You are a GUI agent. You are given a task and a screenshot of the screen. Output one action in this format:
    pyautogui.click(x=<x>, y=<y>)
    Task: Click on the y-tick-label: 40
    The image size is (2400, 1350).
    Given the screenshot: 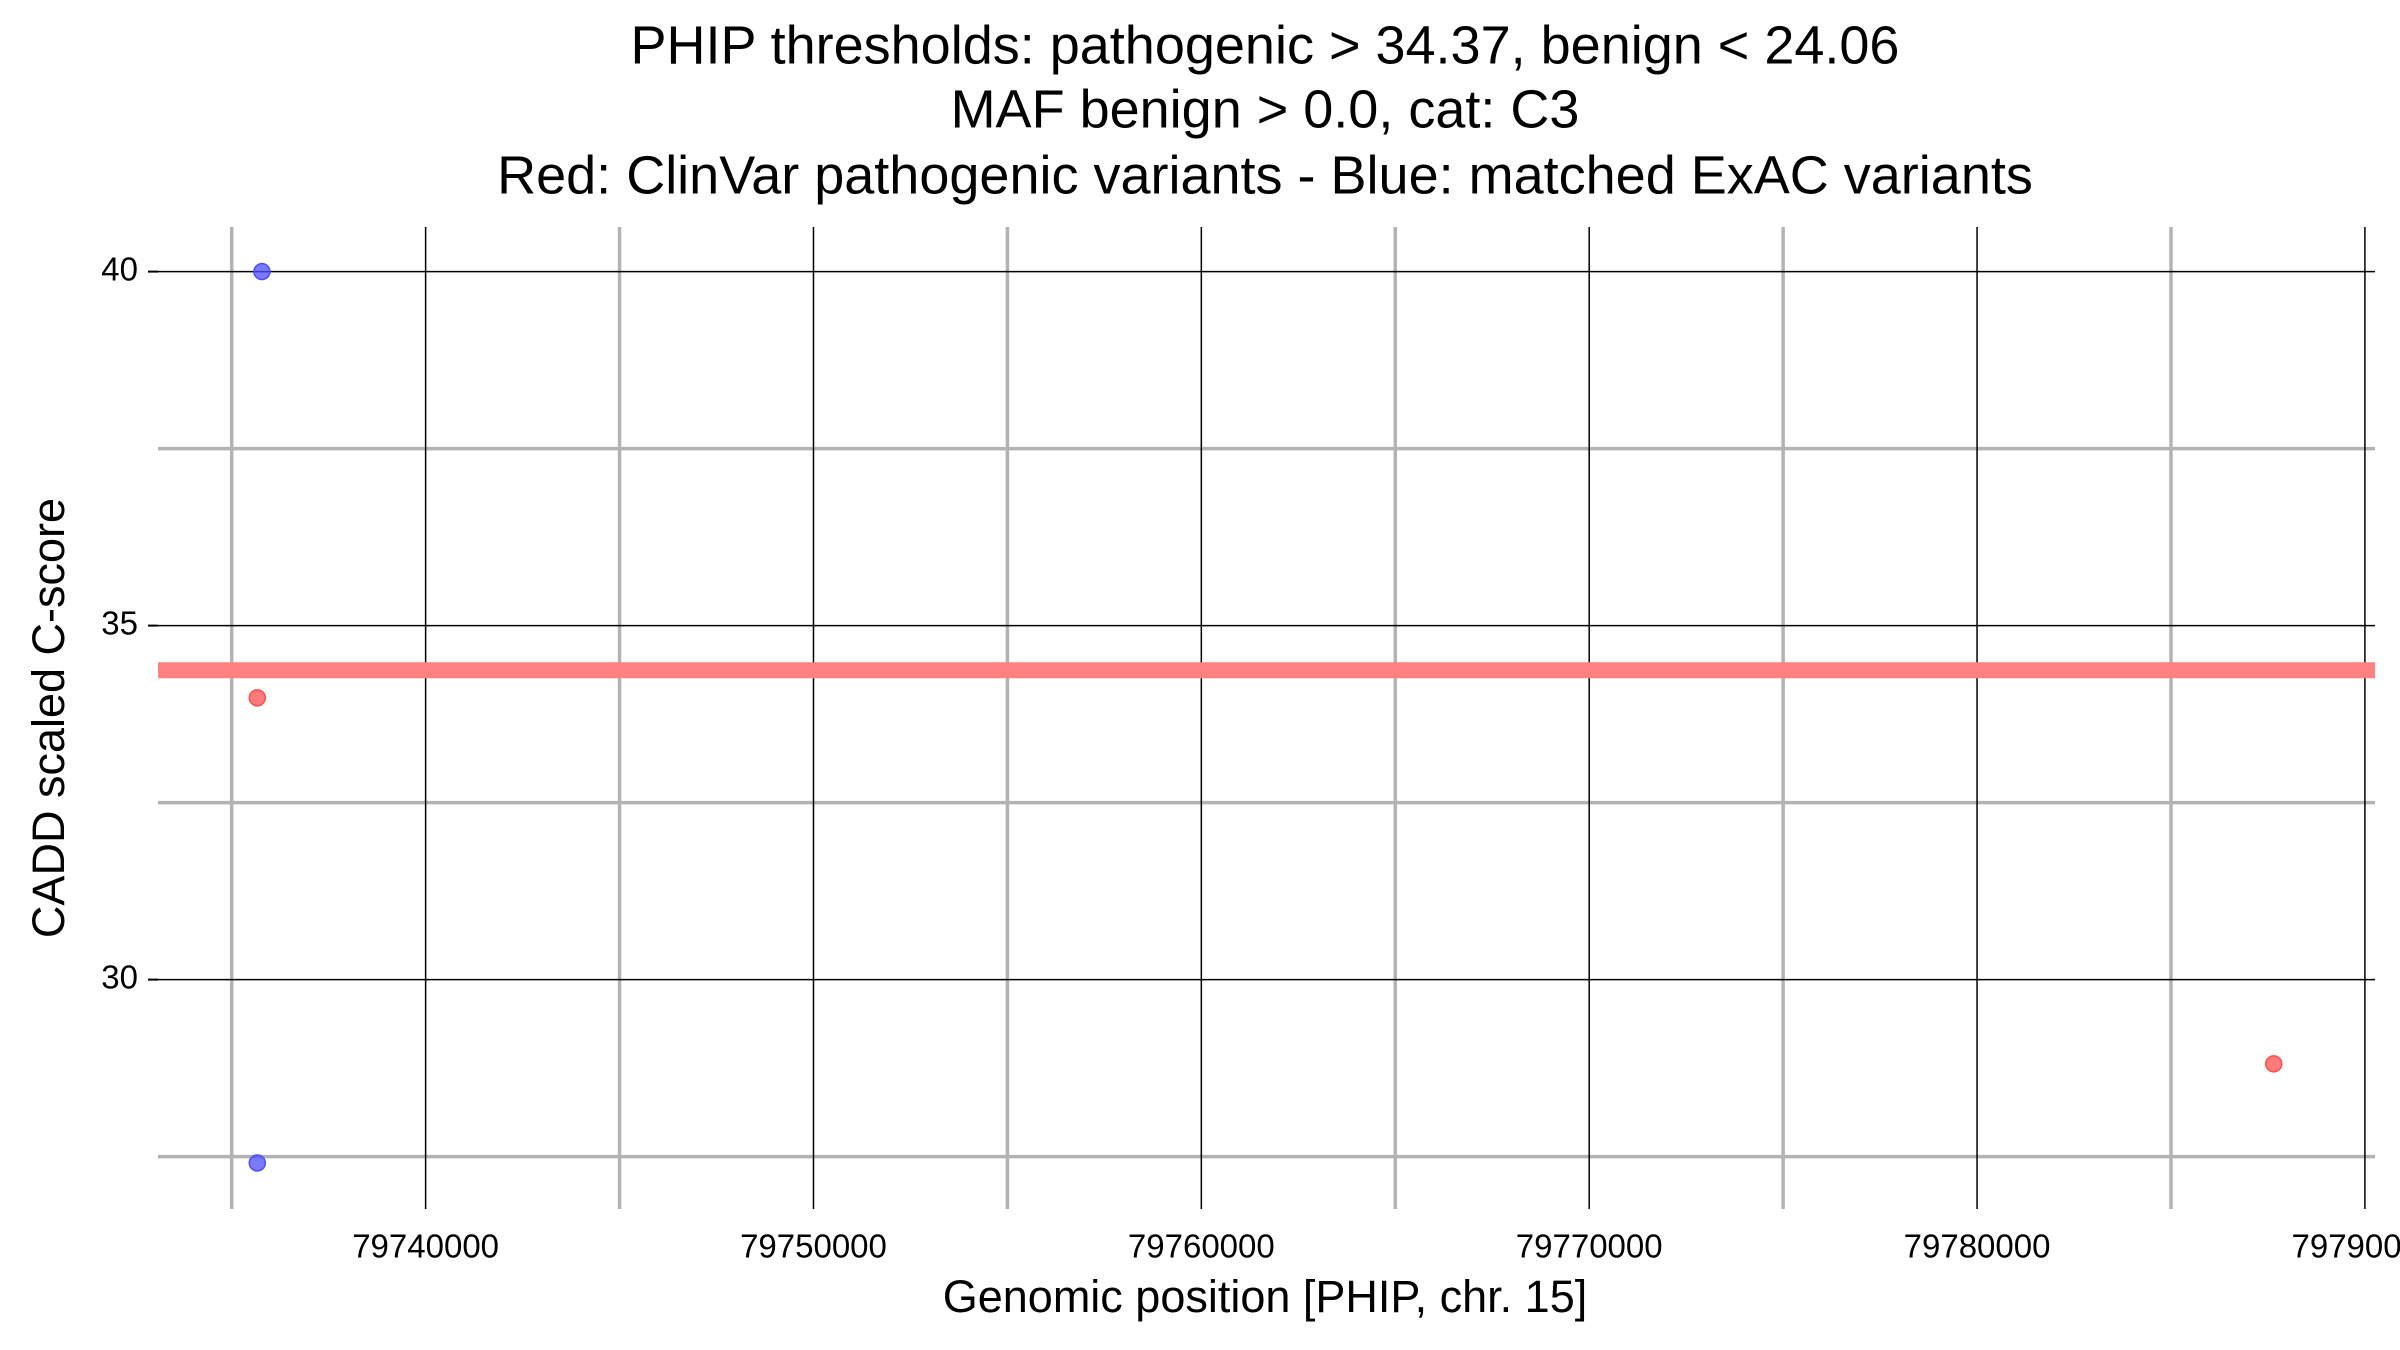 What is the action you would take?
    pyautogui.click(x=119, y=268)
    